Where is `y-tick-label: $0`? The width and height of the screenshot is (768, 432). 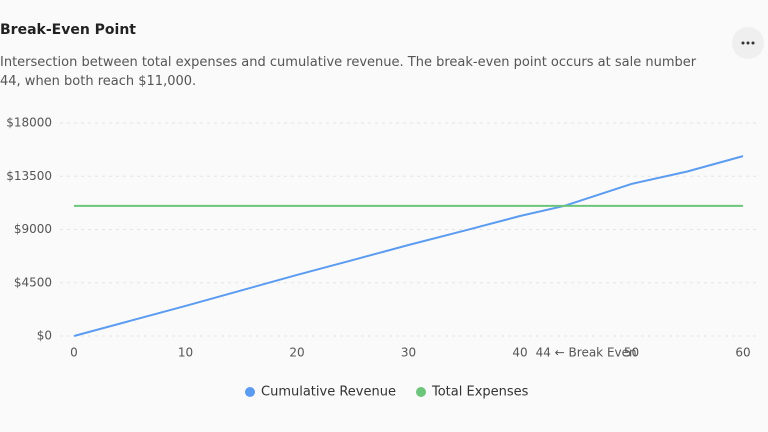 y-tick-label: $0 is located at coordinates (44, 336).